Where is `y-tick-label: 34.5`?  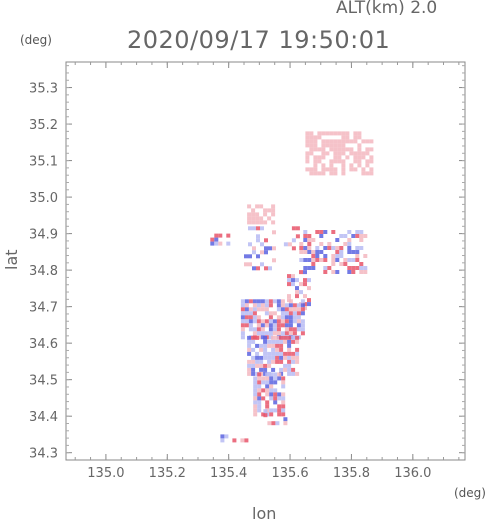
y-tick-label: 34.5 is located at coordinates (43, 381).